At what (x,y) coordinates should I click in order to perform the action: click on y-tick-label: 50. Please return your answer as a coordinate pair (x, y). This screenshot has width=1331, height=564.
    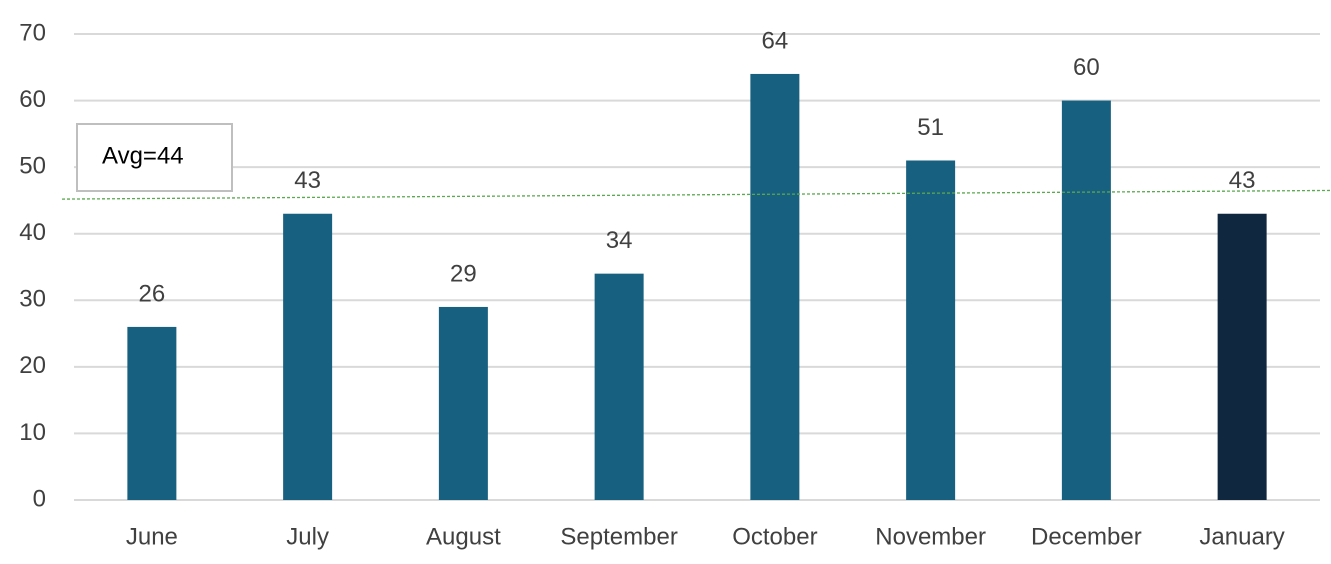
    Looking at the image, I should click on (32, 165).